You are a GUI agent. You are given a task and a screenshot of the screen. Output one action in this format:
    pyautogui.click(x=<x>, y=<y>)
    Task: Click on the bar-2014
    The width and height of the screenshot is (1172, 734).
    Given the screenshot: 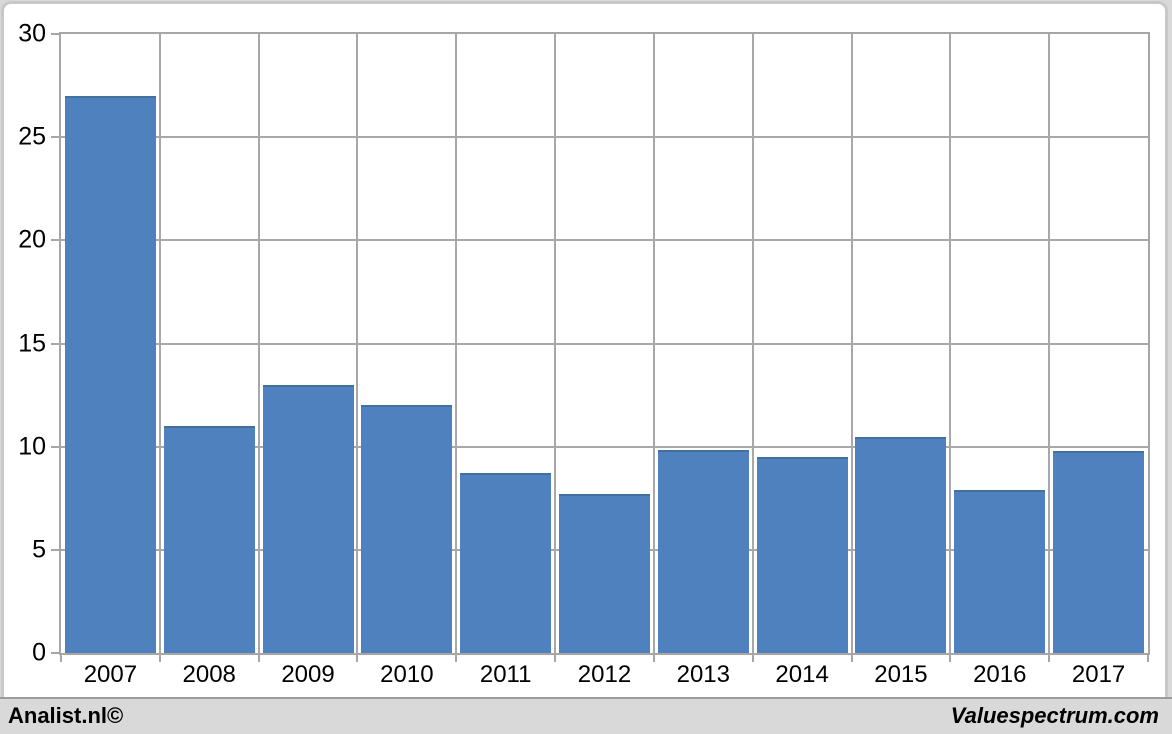 What is the action you would take?
    pyautogui.click(x=802, y=555)
    